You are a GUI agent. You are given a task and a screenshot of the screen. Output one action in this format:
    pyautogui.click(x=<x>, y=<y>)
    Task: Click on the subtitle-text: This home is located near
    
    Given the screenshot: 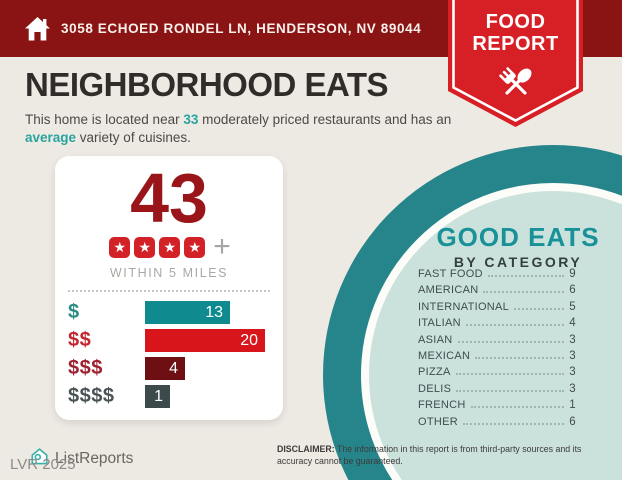 What is the action you would take?
    pyautogui.click(x=104, y=119)
    